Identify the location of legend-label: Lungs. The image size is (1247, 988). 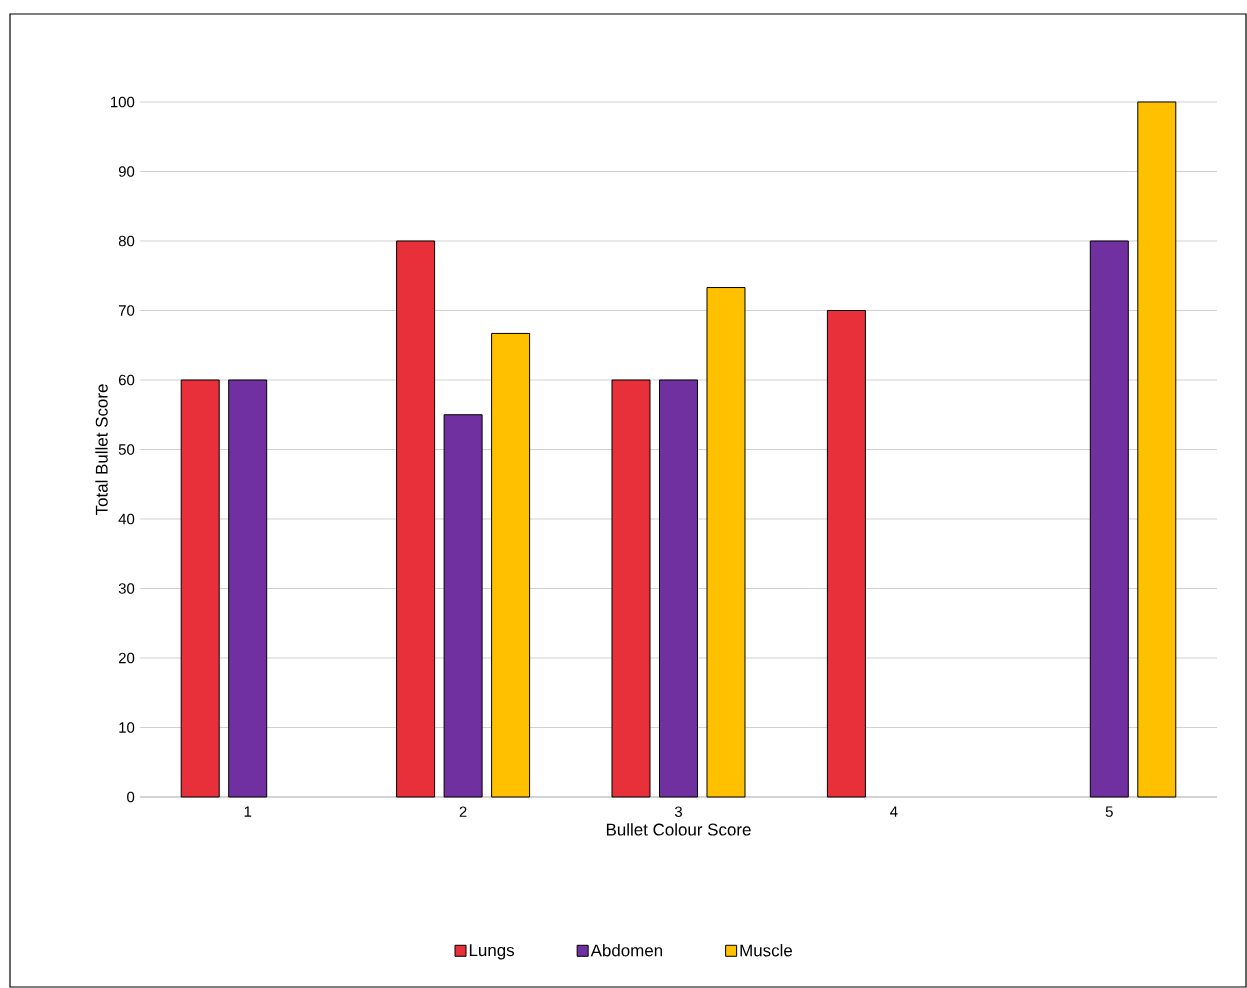
(492, 952).